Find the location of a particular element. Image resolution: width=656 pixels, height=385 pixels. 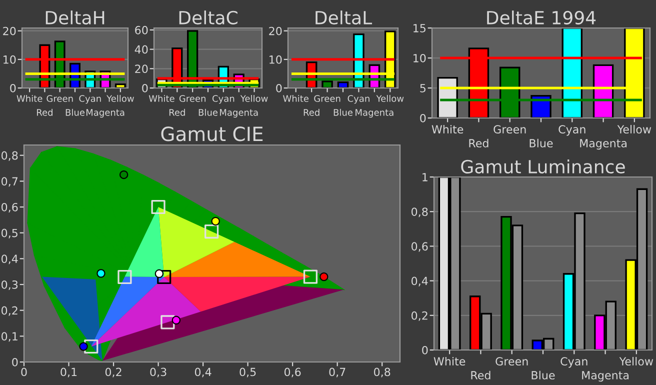

y-tick-label: 0,5 is located at coordinates (10, 233).